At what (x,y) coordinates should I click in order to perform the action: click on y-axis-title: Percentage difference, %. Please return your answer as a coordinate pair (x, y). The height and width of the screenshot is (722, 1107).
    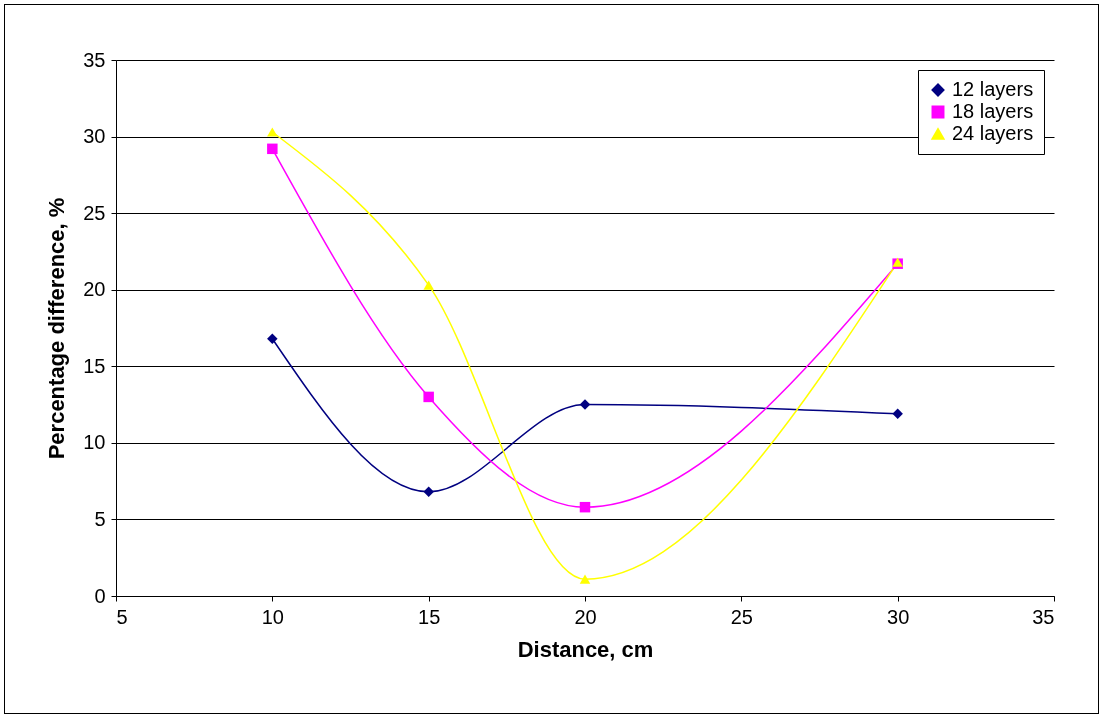
    Looking at the image, I should click on (57, 328).